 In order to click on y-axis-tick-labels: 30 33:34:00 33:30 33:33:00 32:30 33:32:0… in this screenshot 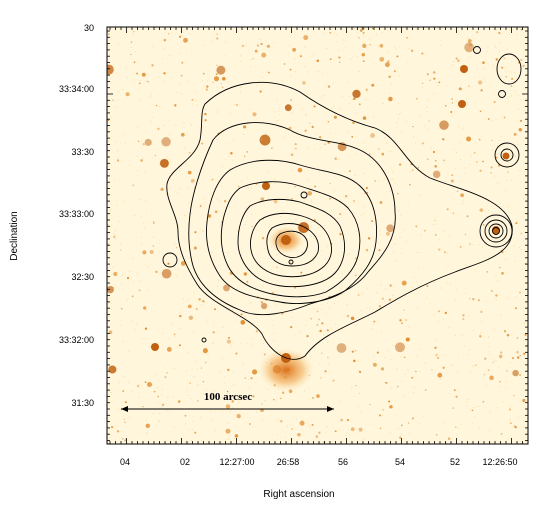, I will do `click(76, 215)`.